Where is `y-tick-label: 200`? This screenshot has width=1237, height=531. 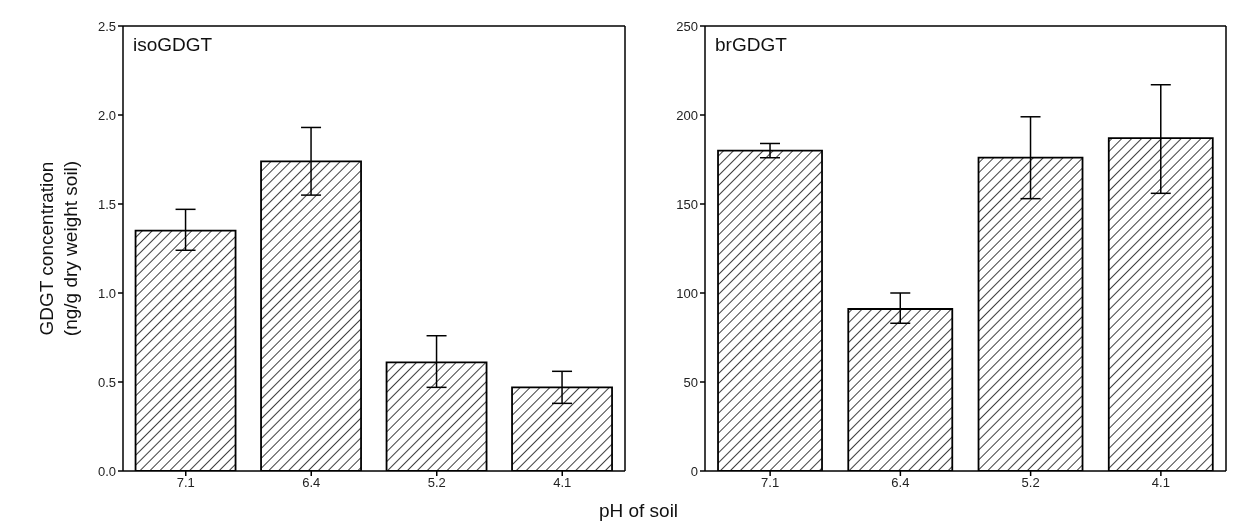 y-tick-label: 200 is located at coordinates (687, 115).